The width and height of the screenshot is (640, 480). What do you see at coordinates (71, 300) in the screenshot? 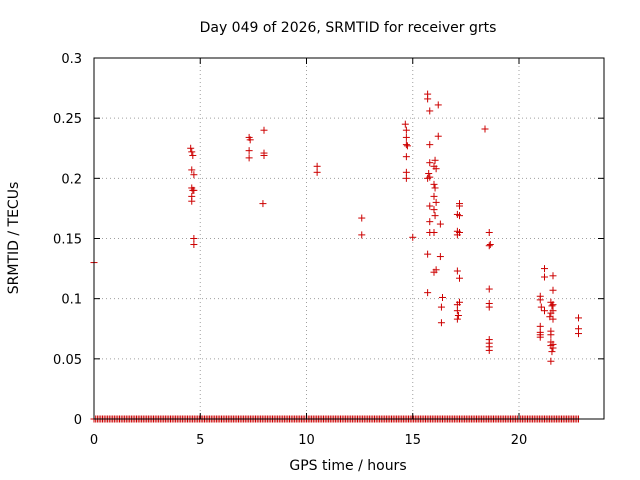
I see `y-tick-label: 0.1` at bounding box center [71, 300].